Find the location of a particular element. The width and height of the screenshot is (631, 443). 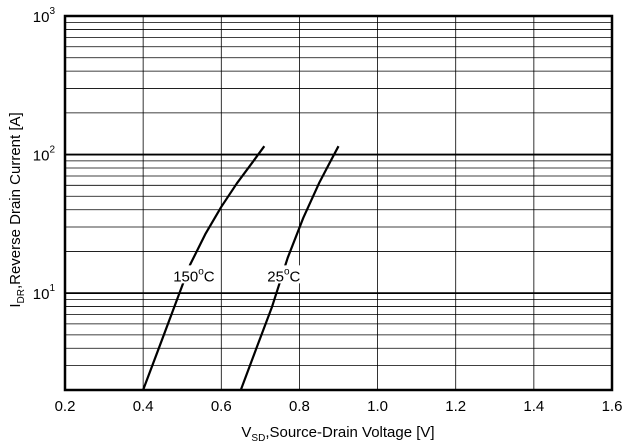

y-axis-ticks: 10¹ 10² 10³ is located at coordinates (44, 154).